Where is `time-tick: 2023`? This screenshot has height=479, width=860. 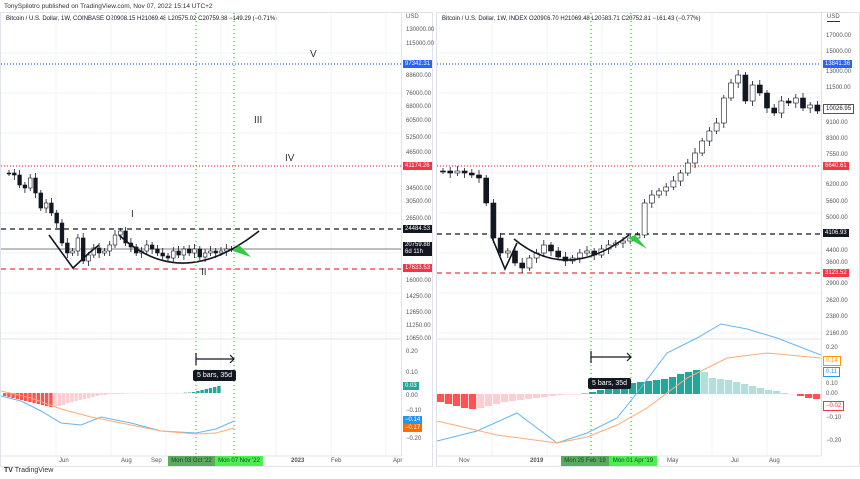 time-tick: 2023 is located at coordinates (298, 461).